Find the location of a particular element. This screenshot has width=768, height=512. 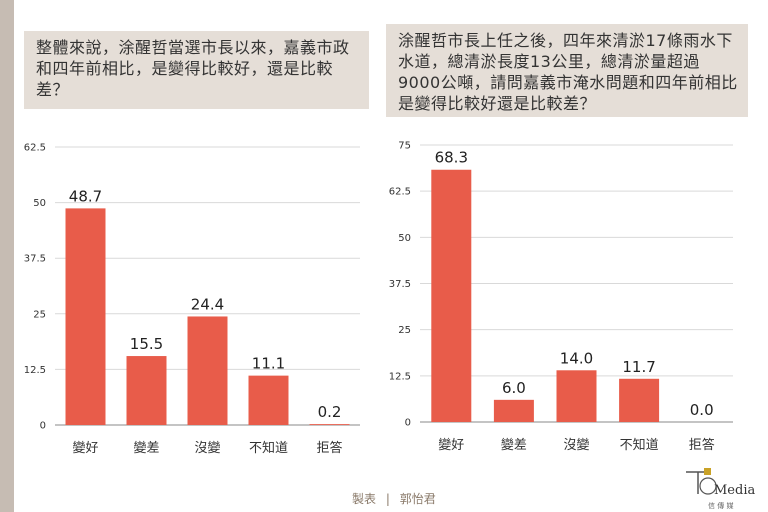

data-label: 68.3 is located at coordinates (451, 158).